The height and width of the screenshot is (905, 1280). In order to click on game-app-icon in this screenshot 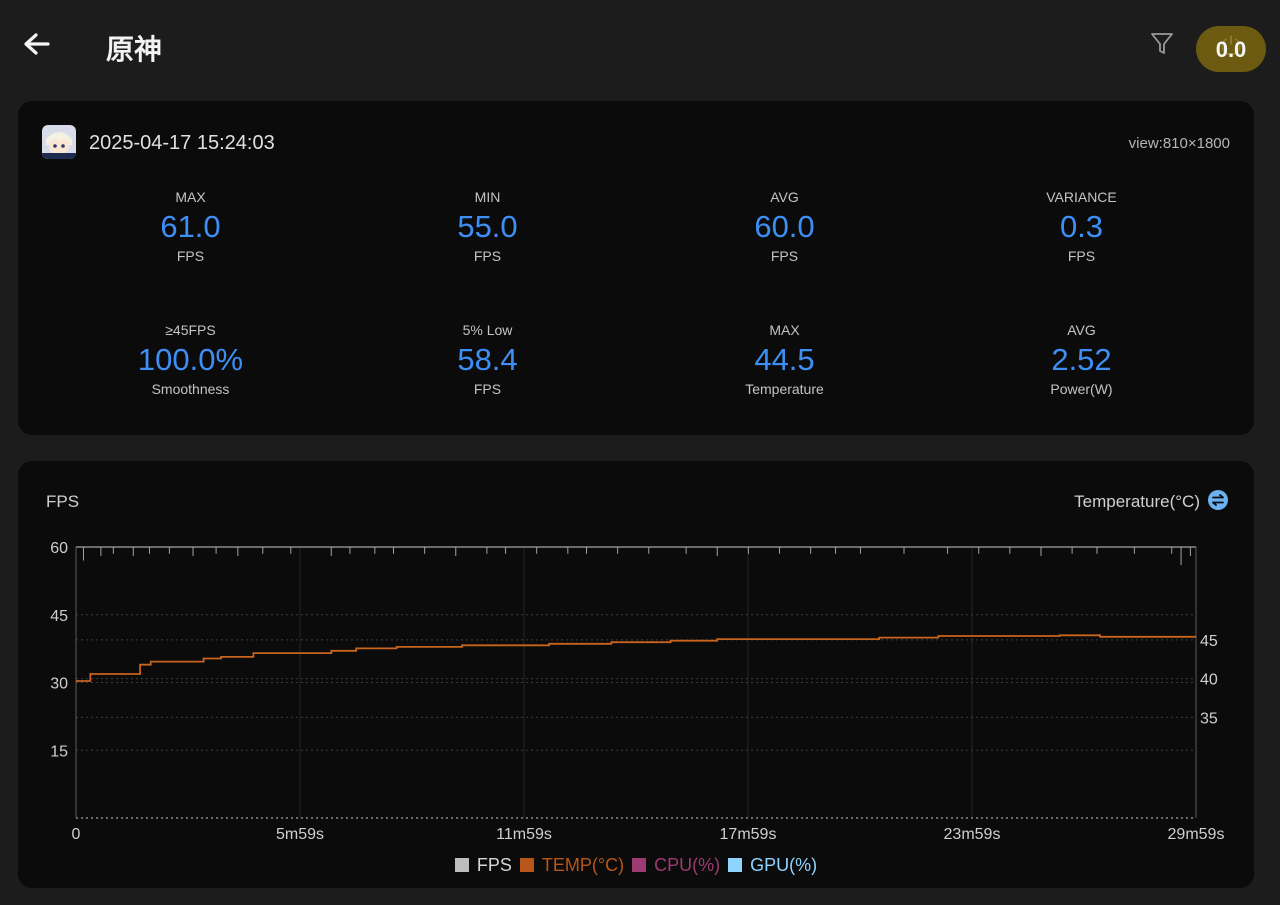, I will do `click(59, 142)`.